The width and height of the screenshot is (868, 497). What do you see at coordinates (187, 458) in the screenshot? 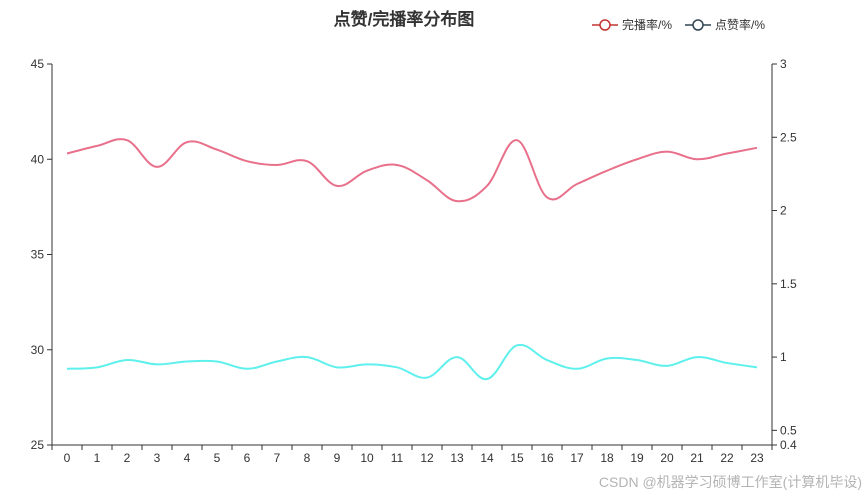
I see `x-tick-label: 4` at bounding box center [187, 458].